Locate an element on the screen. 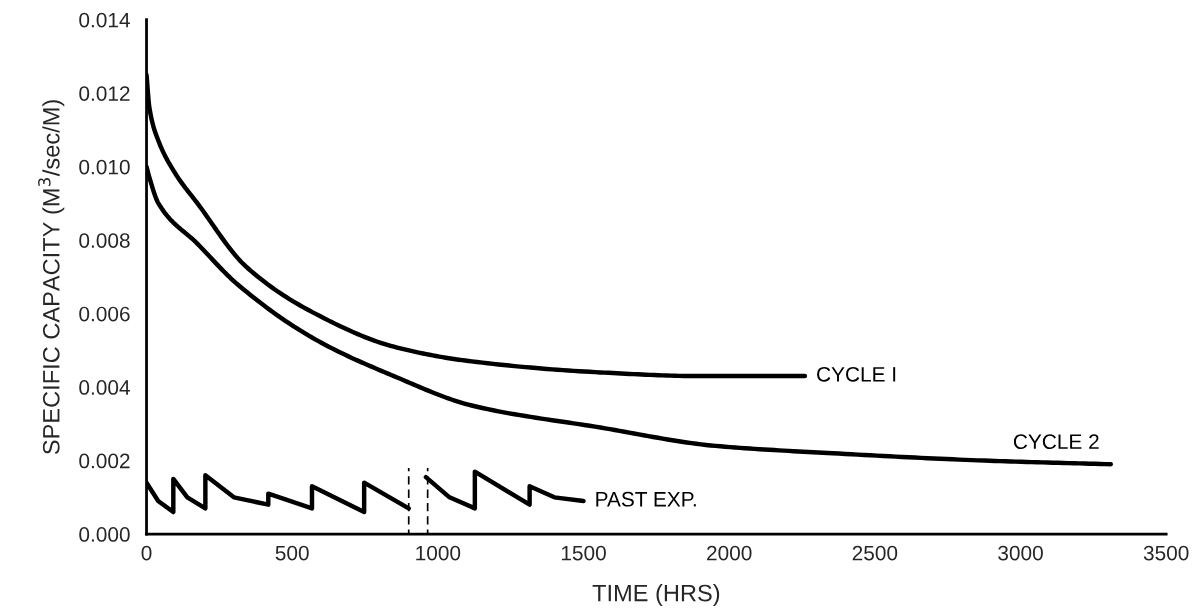 The height and width of the screenshot is (616, 1201). y-tick-label: 0.002 is located at coordinates (104, 461).